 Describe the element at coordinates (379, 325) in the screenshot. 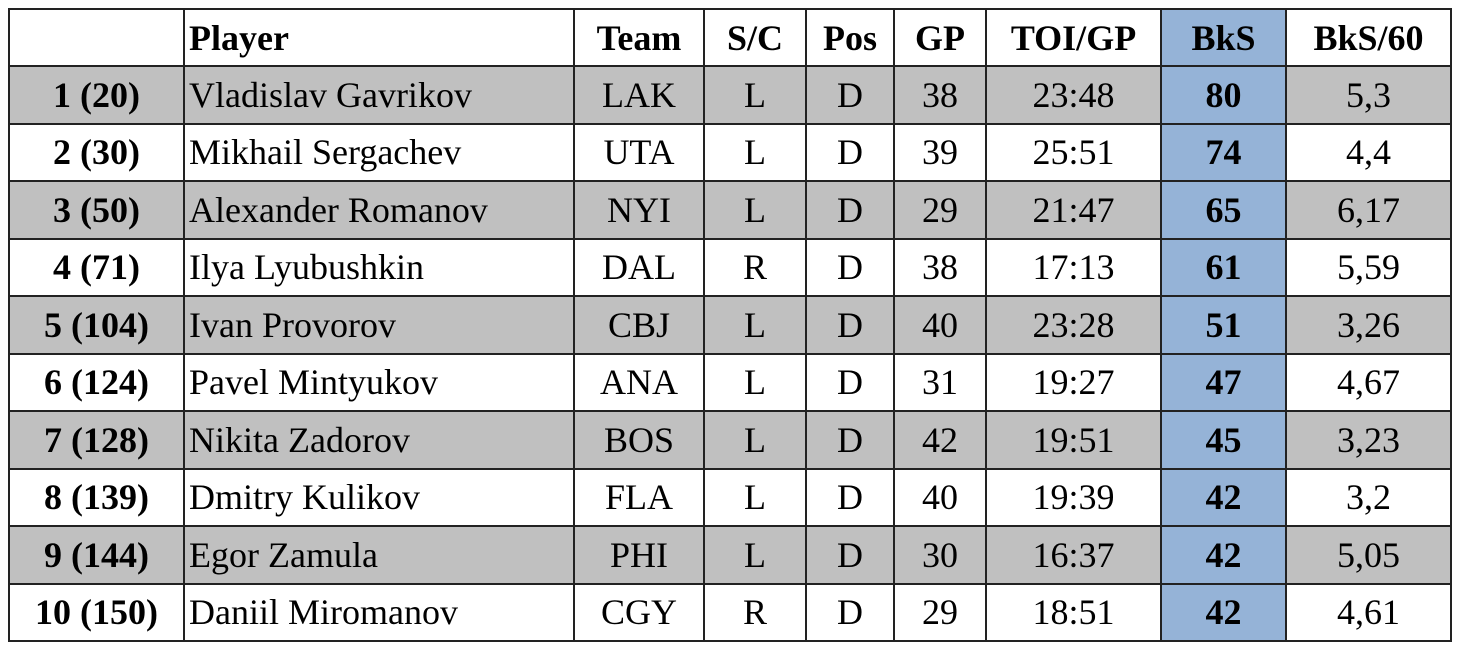

I see `table-cell: Ivan Provorov` at that location.